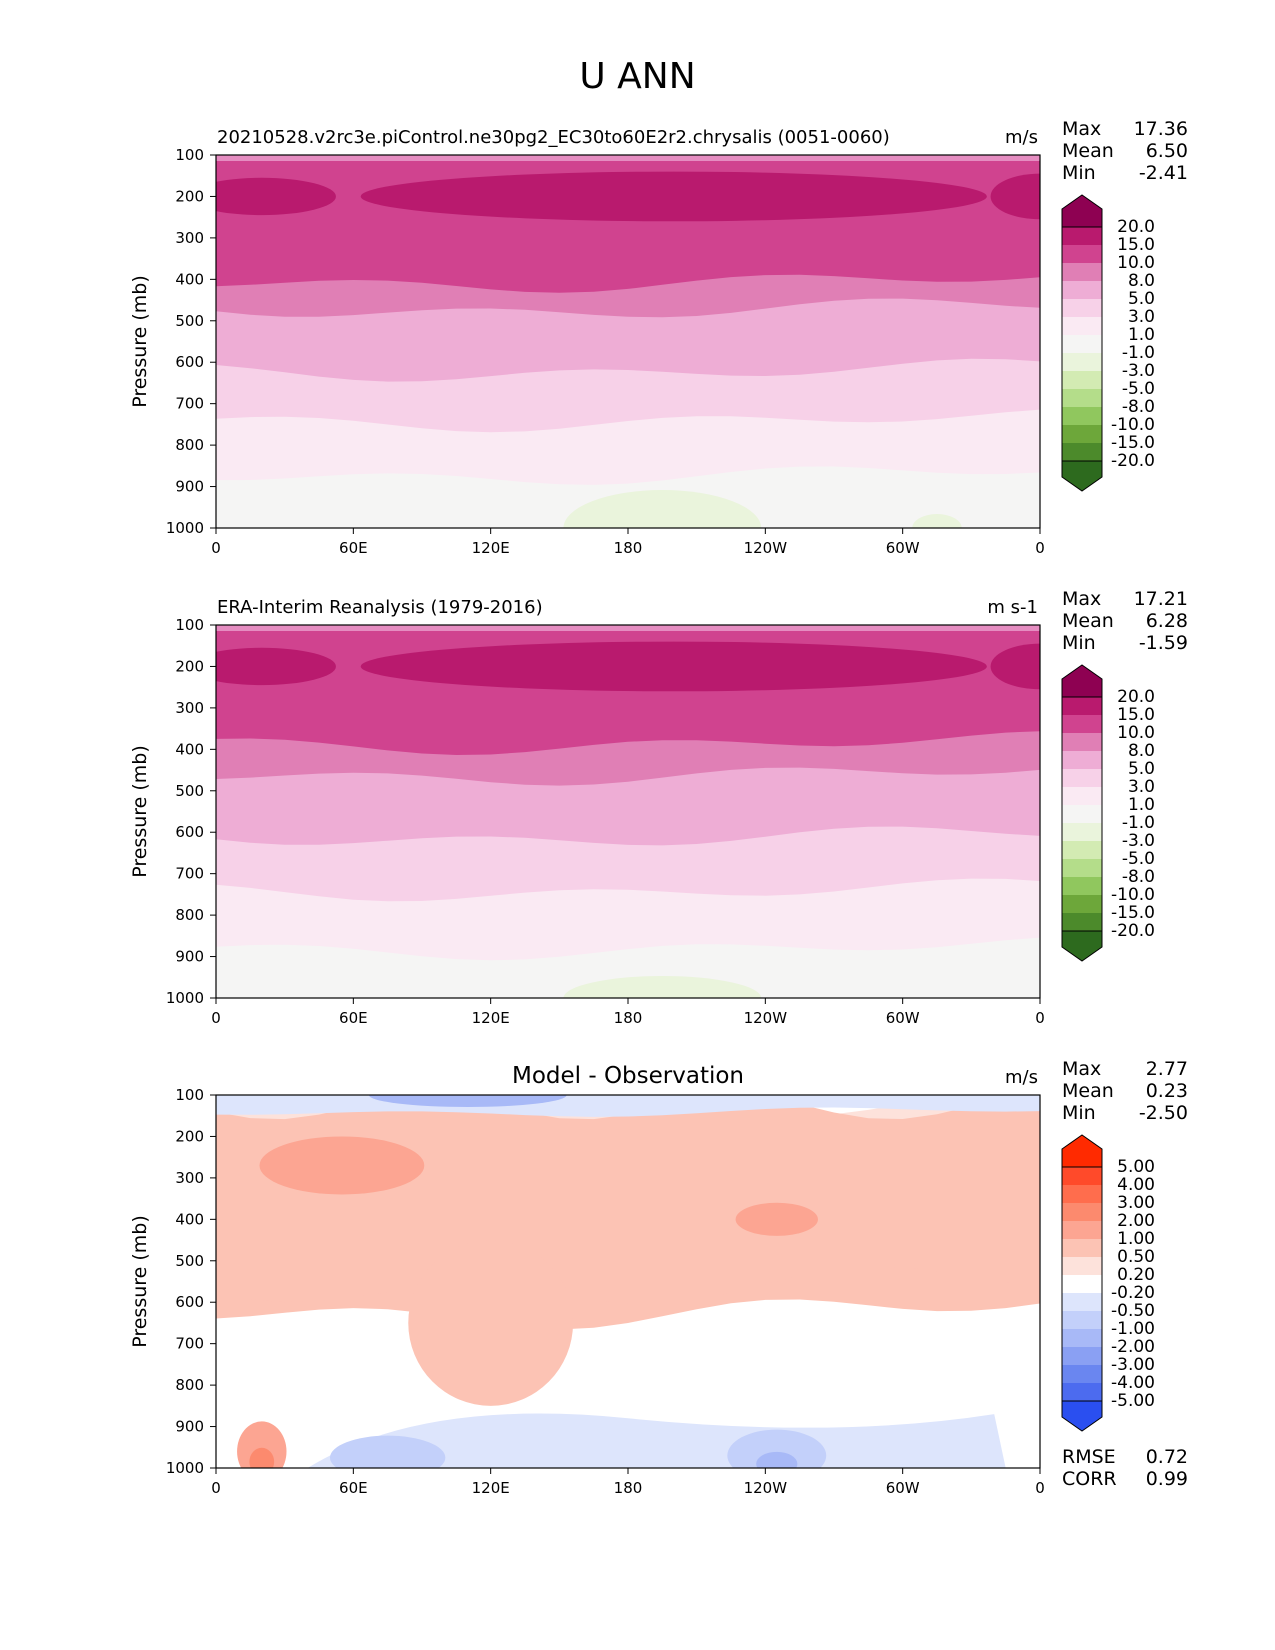  What do you see at coordinates (1138, 371) in the screenshot?
I see `colorbar-label: -3.0` at bounding box center [1138, 371].